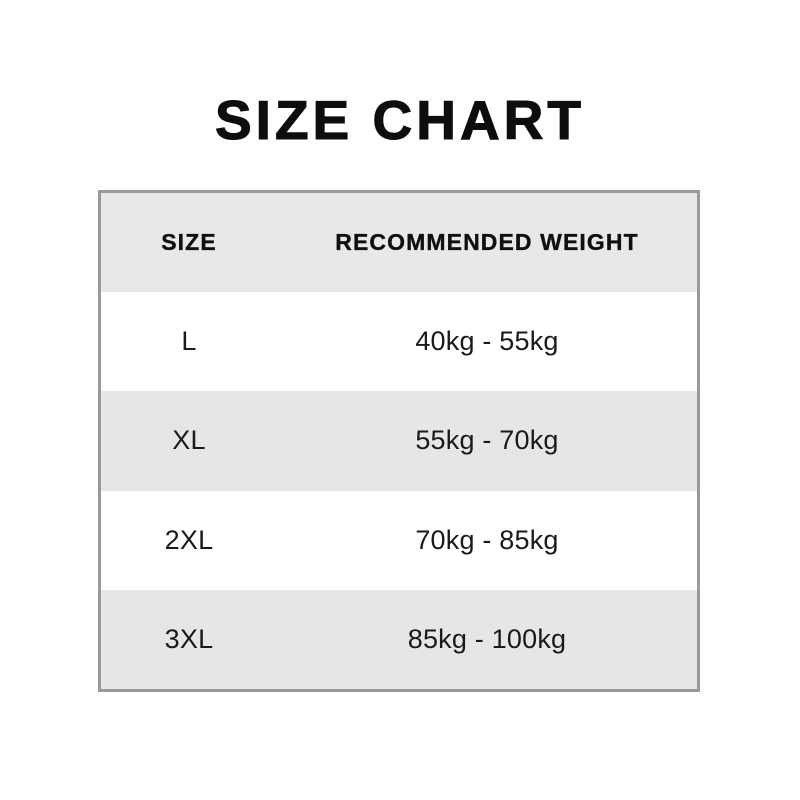  Describe the element at coordinates (487, 638) in the screenshot. I see `cell-weight-value: 85kg - 100kg` at that location.